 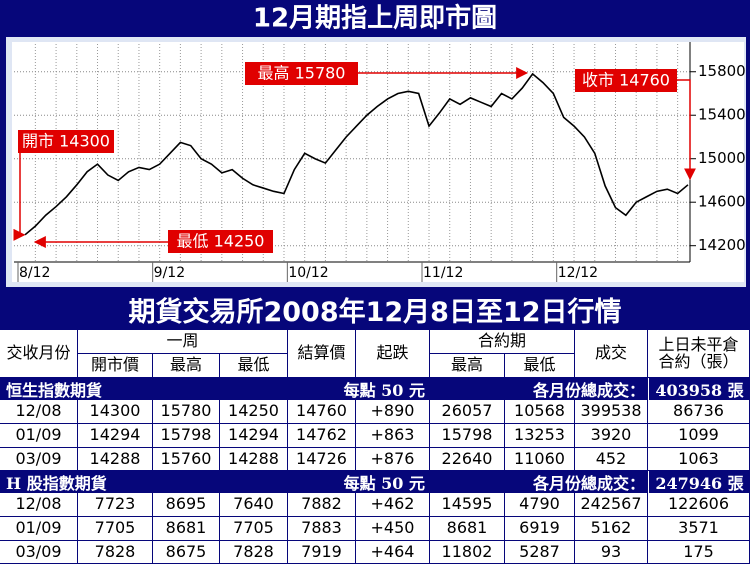 I want to click on table-title: 期貨交易所2008年12月8日至12日行情, so click(x=375, y=312).